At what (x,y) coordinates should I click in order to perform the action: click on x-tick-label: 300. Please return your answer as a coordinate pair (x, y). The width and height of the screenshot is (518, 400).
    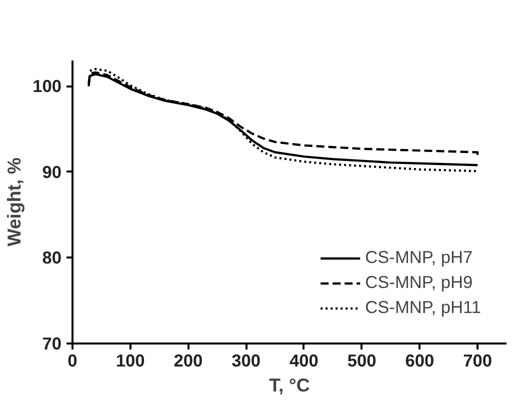
    Looking at the image, I should click on (246, 360).